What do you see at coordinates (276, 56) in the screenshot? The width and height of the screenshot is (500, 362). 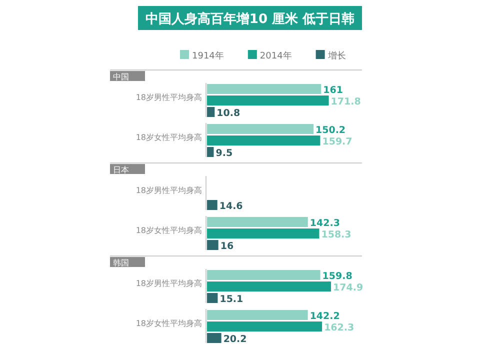 I see `legend-label: 2014年` at bounding box center [276, 56].